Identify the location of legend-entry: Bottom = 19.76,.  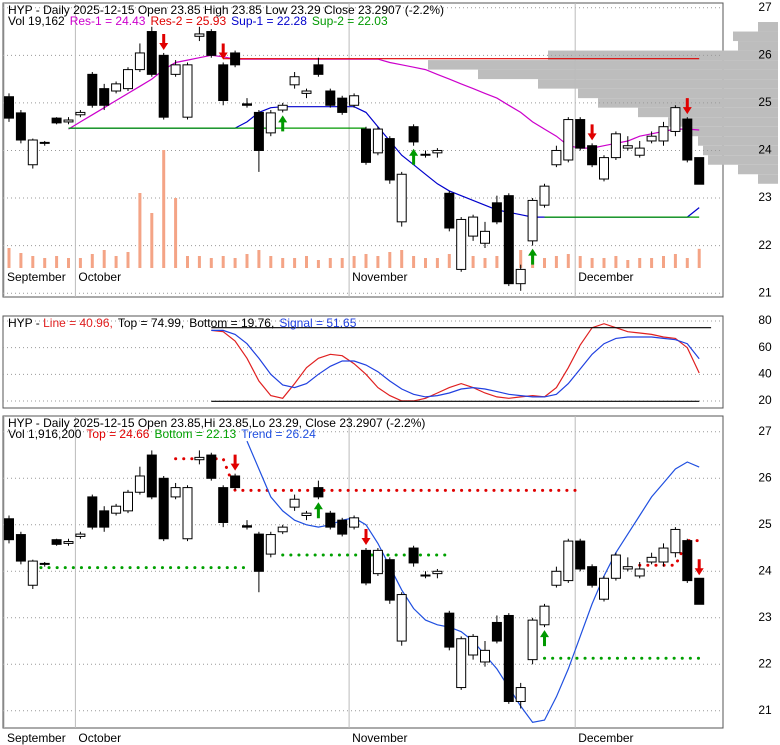
(231, 323).